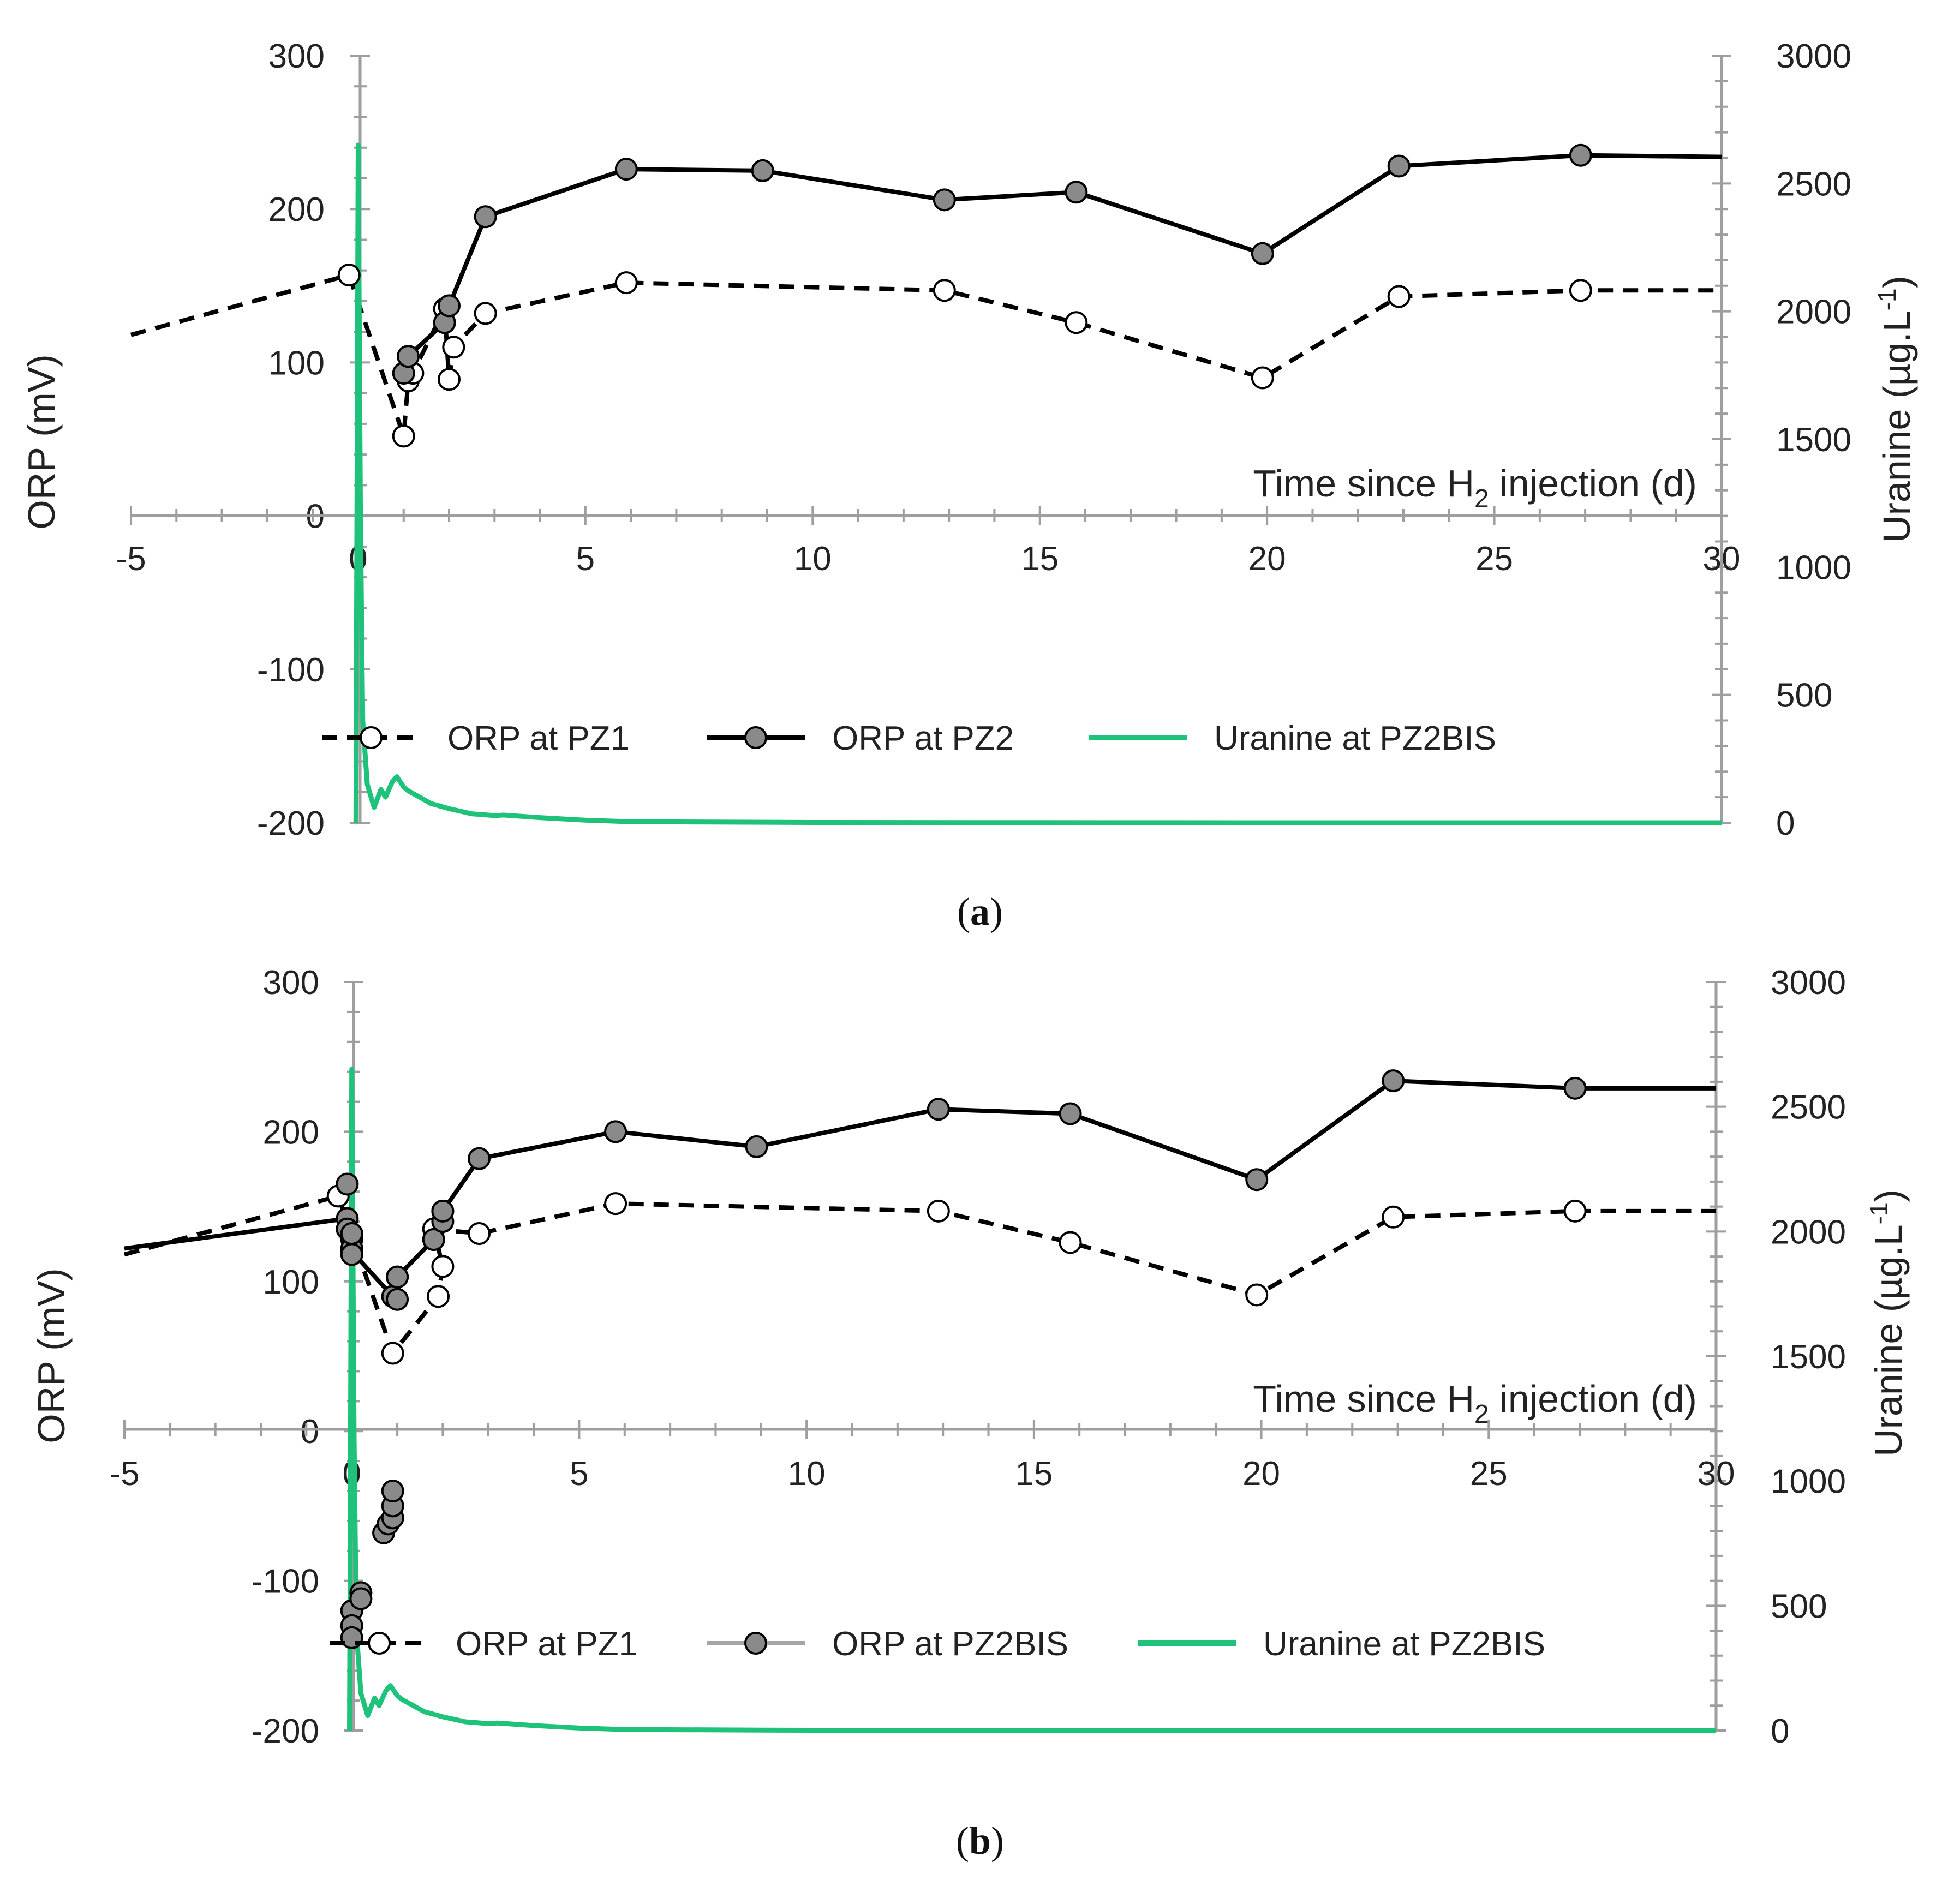  What do you see at coordinates (813, 559) in the screenshot?
I see `x-tick-label: 10` at bounding box center [813, 559].